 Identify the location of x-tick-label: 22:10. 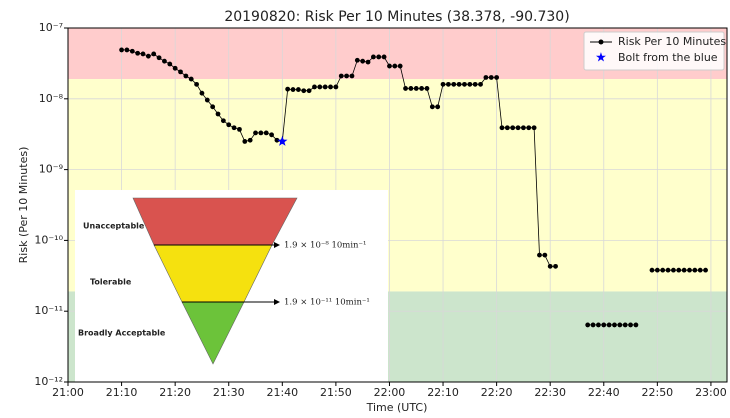
(443, 392).